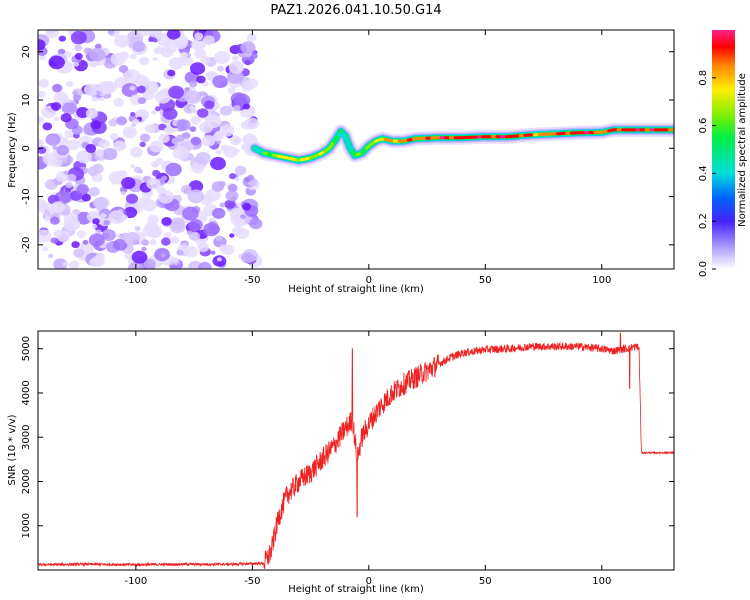 The height and width of the screenshot is (600, 750). What do you see at coordinates (369, 581) in the screenshot?
I see `x-tick-label: 0` at bounding box center [369, 581].